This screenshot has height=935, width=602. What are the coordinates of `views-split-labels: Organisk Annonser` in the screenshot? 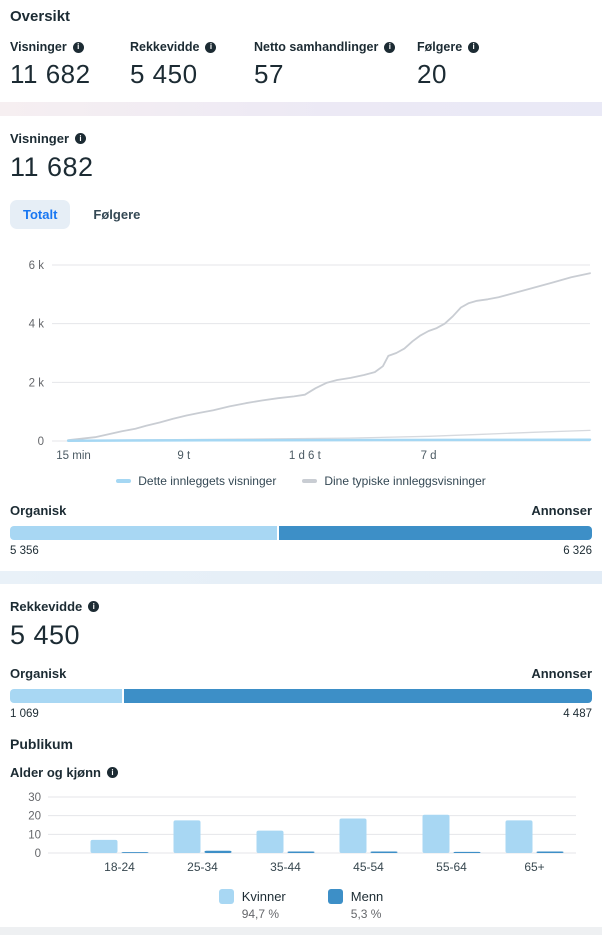 It's located at (301, 510).